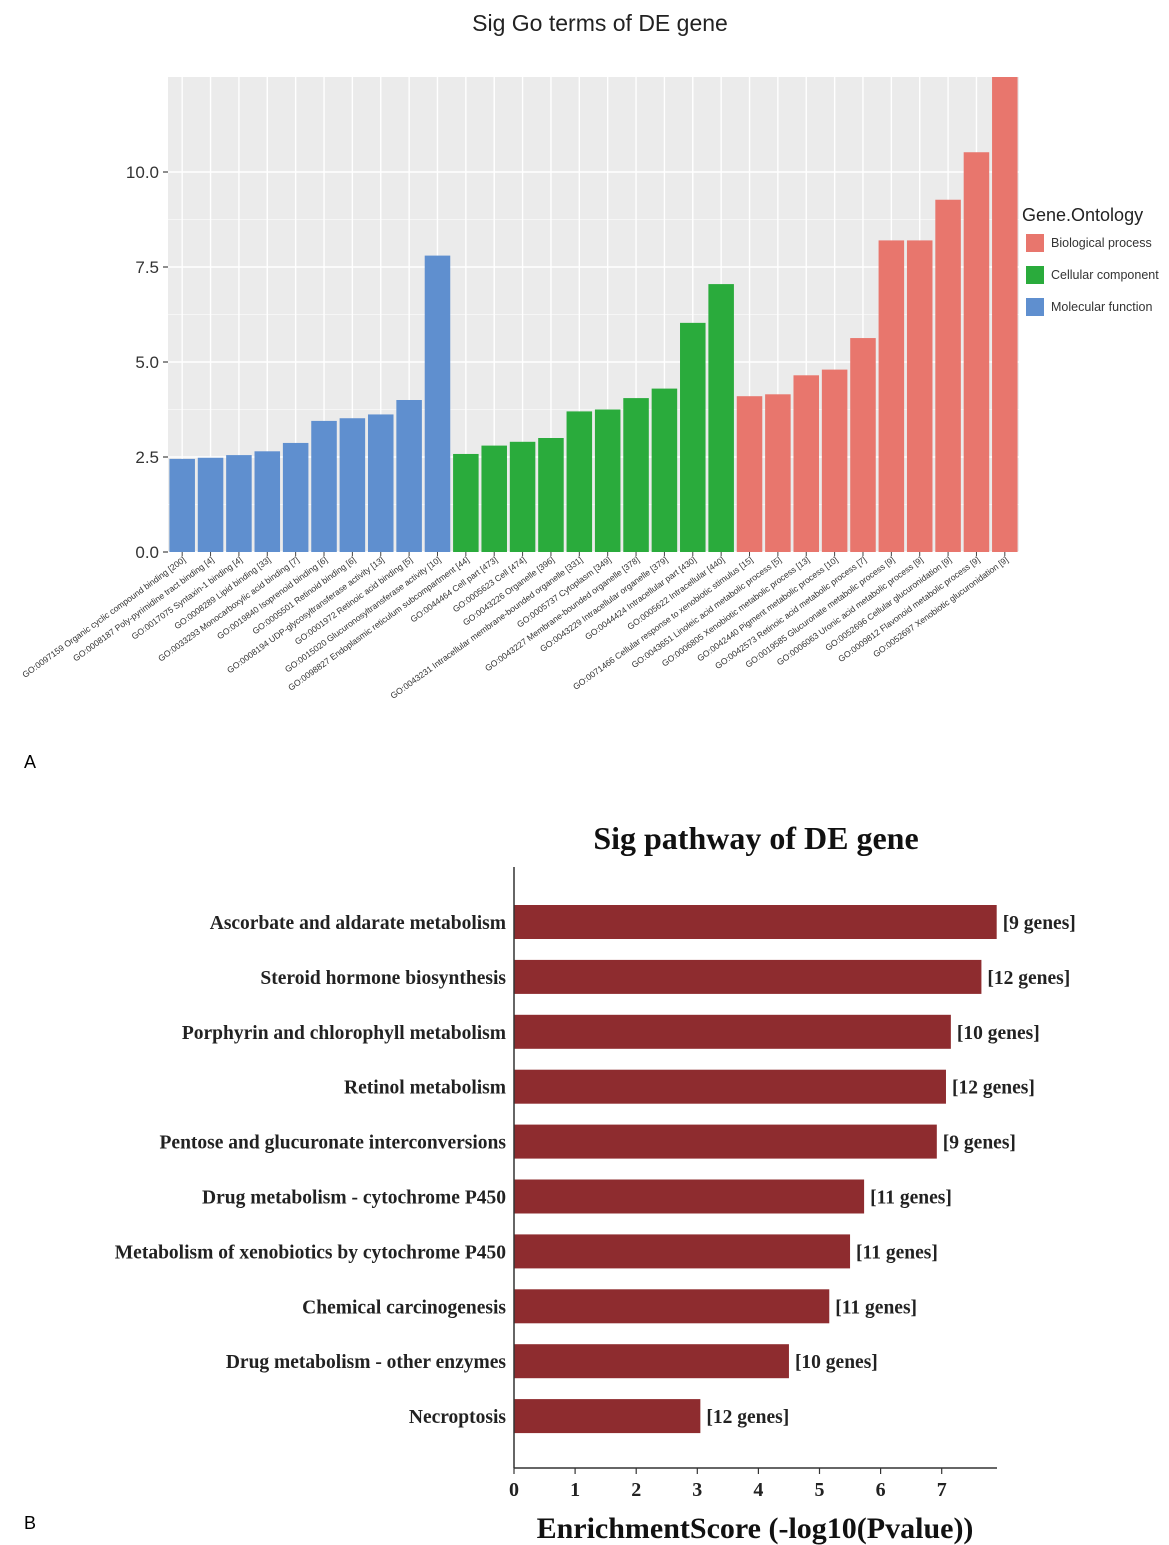 Image resolution: width=1169 pixels, height=1545 pixels. Describe the element at coordinates (755, 838) in the screenshot. I see `chart-b-title: Sig pathway of DE gene` at that location.